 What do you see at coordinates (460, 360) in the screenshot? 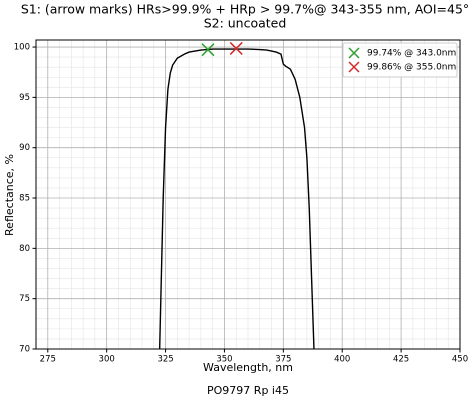
I see `x-tick-label: 450` at bounding box center [460, 360].